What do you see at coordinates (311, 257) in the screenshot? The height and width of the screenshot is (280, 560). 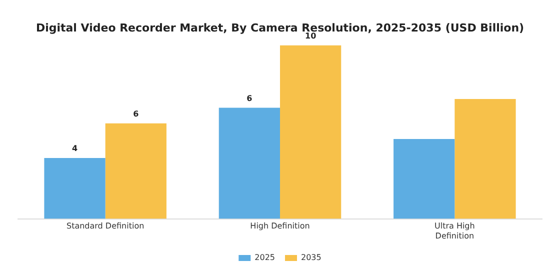 I see `legend-label: 2035` at bounding box center [311, 257].